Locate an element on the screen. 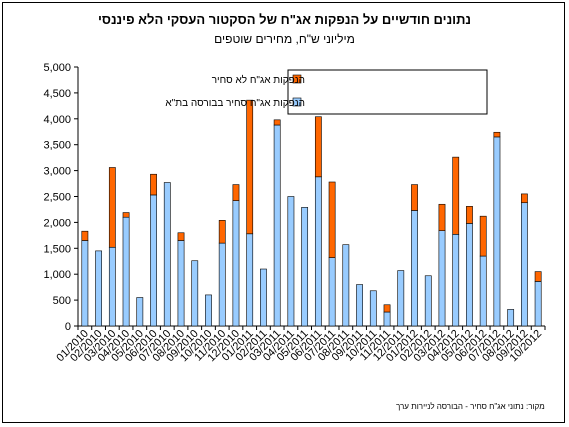 The image size is (569, 427). legend-box is located at coordinates (387, 92).